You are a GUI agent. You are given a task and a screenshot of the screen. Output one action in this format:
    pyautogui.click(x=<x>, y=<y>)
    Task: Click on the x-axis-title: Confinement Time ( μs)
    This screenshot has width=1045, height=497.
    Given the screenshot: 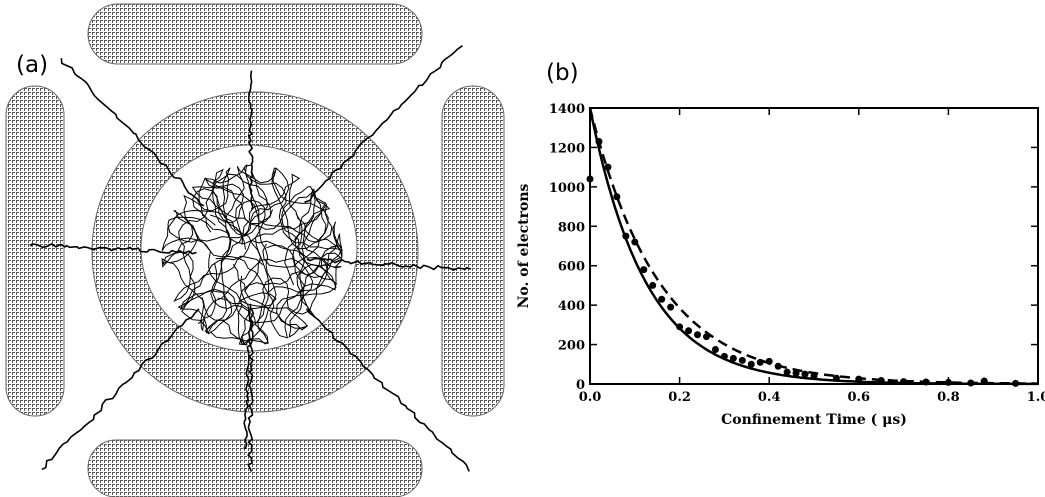 What is the action you would take?
    pyautogui.click(x=814, y=420)
    